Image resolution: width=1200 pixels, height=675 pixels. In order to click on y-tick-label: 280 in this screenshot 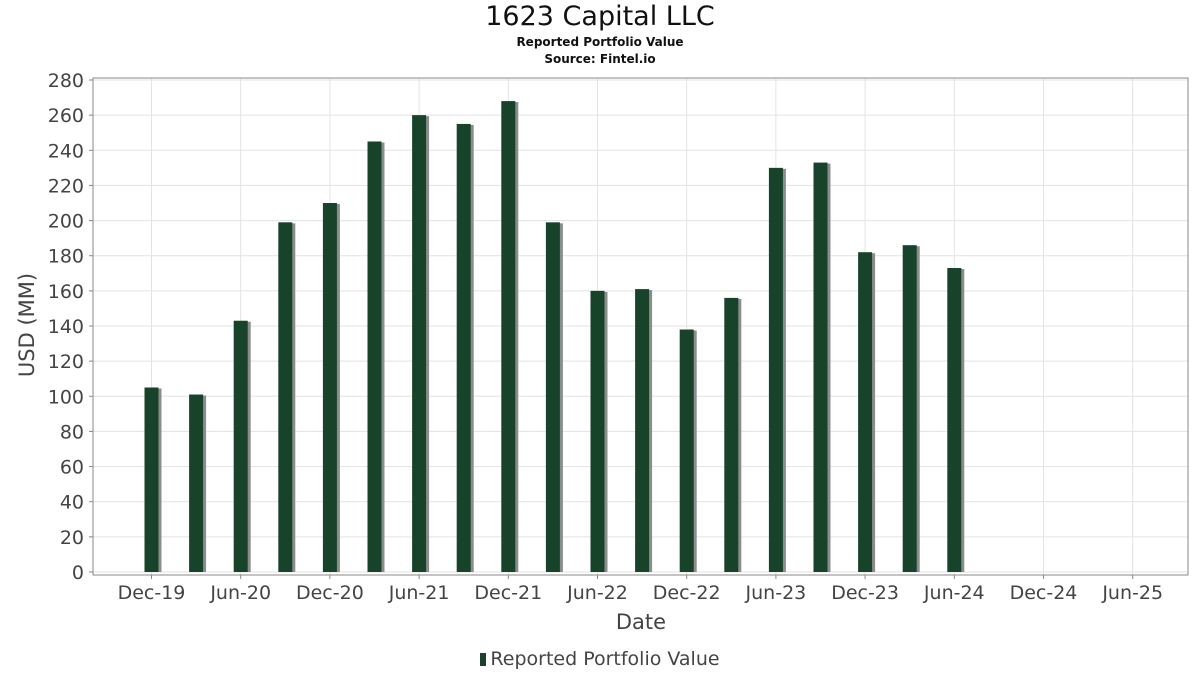, I will do `click(66, 81)`.